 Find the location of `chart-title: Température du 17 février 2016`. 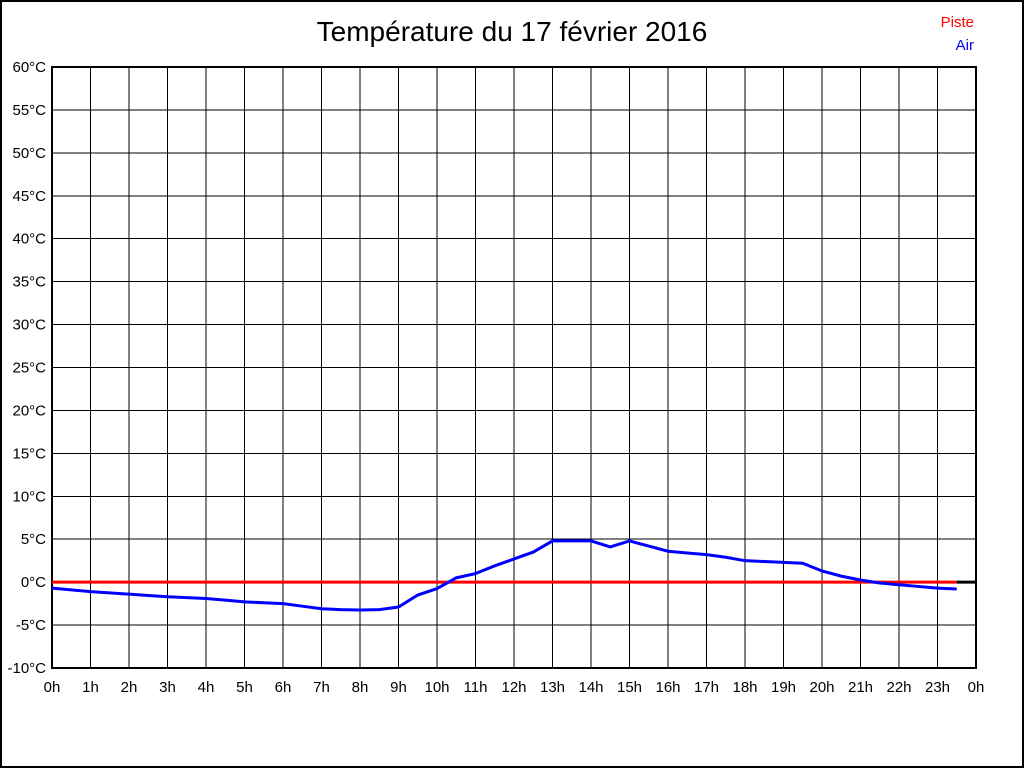

chart-title: Température du 17 février 2016 is located at coordinates (512, 31).